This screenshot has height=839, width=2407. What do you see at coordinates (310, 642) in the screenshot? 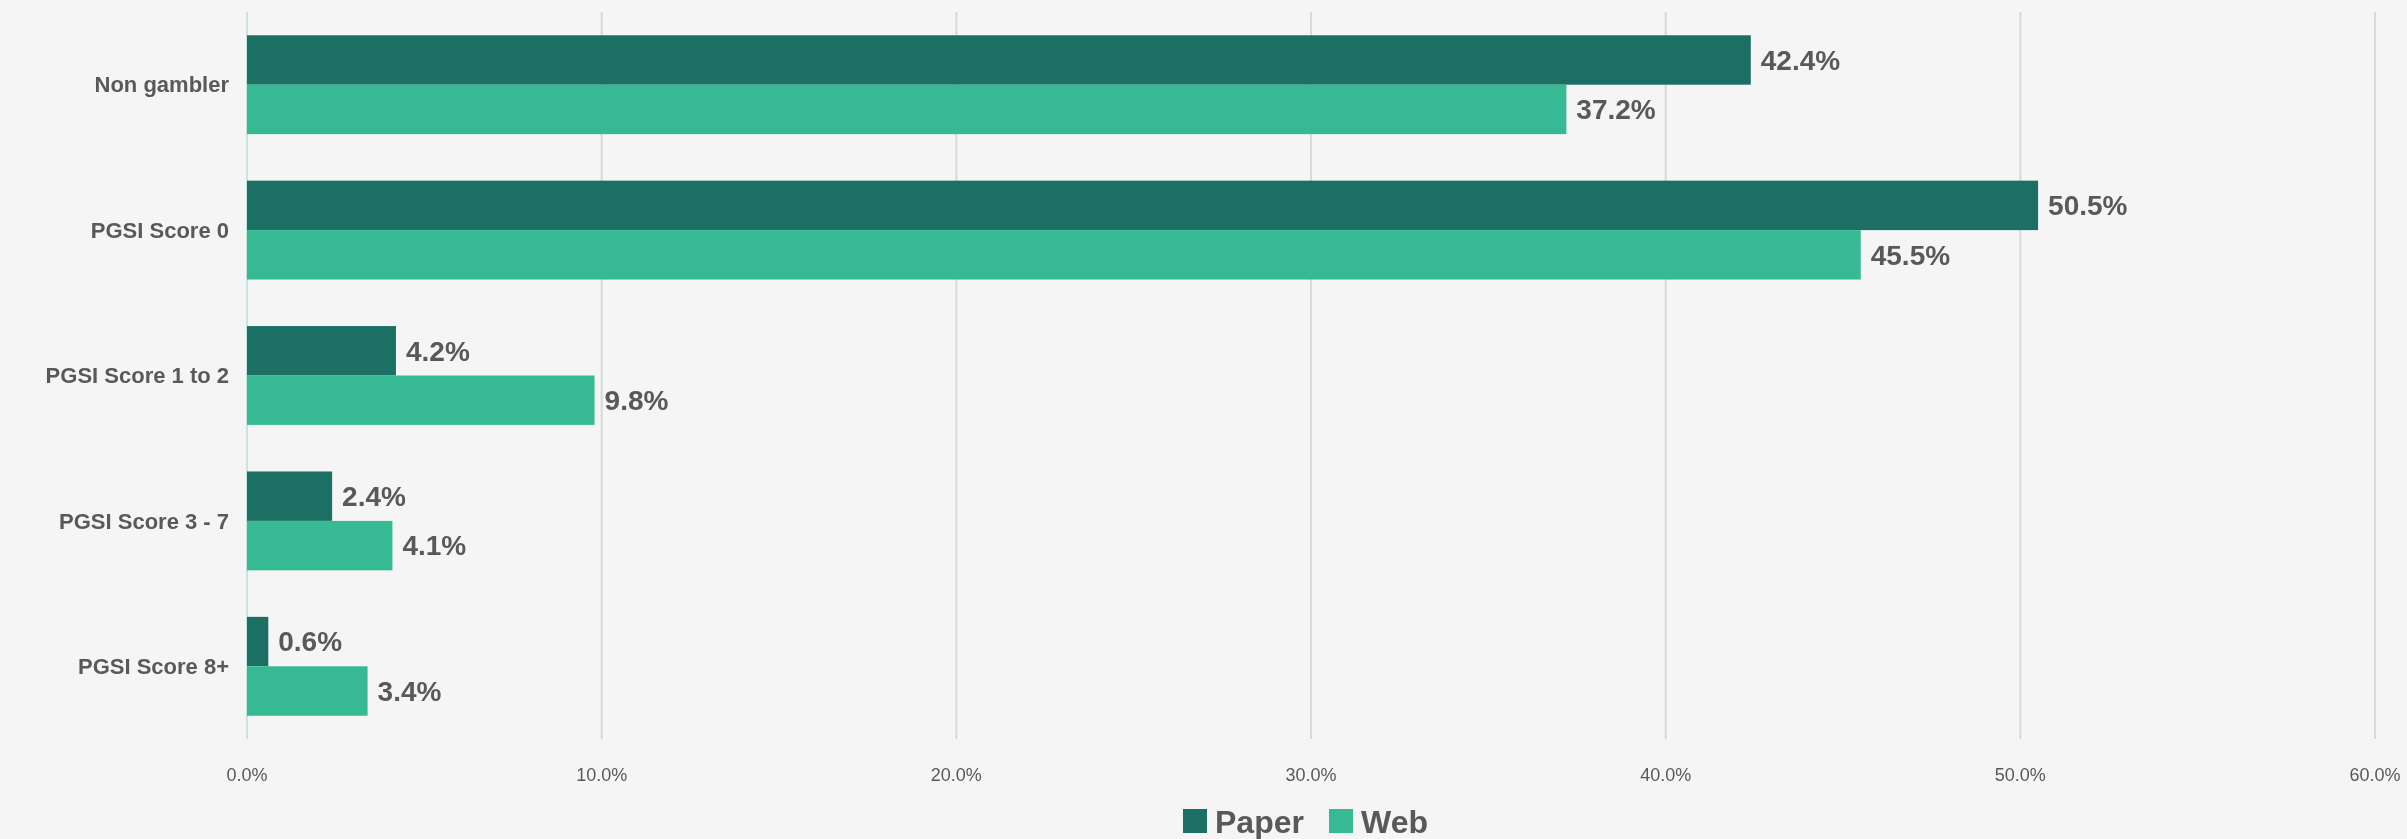
I see `data-label: 0.6%` at bounding box center [310, 642].